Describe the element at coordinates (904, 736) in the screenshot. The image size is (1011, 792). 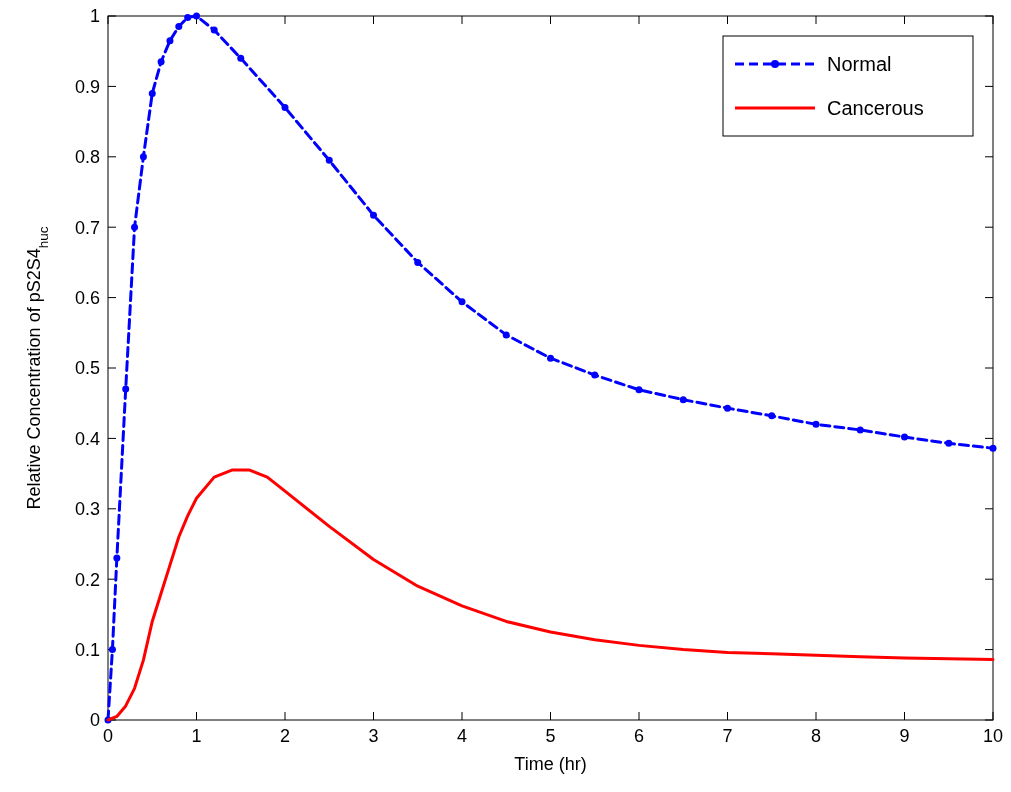
I see `x-tick-label: 9` at that location.